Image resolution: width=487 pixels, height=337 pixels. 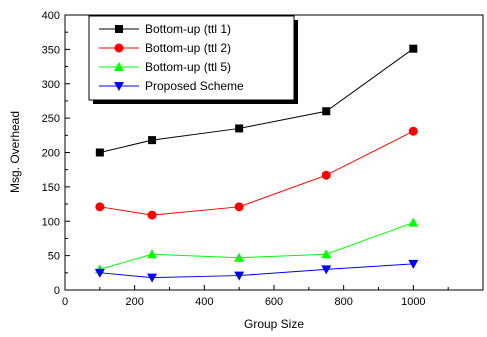 What do you see at coordinates (51, 222) in the screenshot?
I see `y-tick-label: 100` at bounding box center [51, 222].